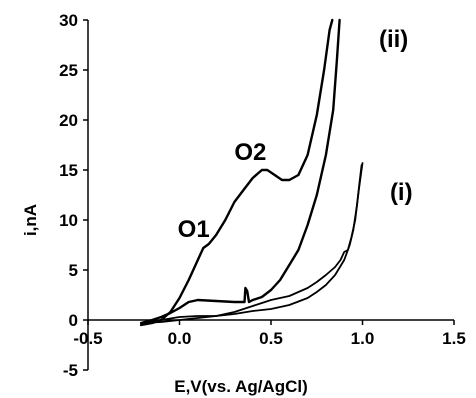 This screenshot has height=398, width=476. Describe the element at coordinates (363, 338) in the screenshot. I see `x-tick-label: 1.0` at that location.